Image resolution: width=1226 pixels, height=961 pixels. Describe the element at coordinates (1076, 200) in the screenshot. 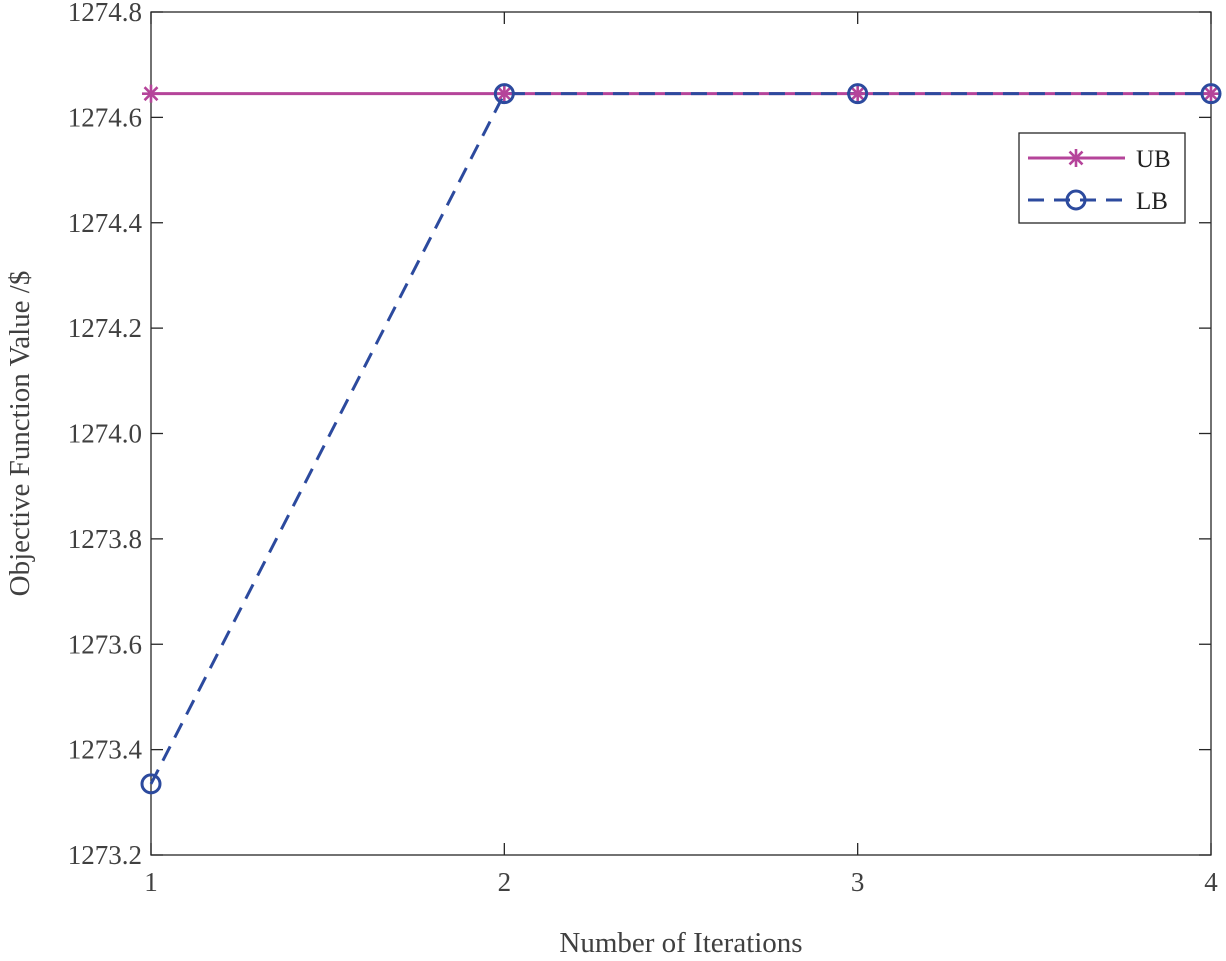

I see `legend-marker-lb` at that location.